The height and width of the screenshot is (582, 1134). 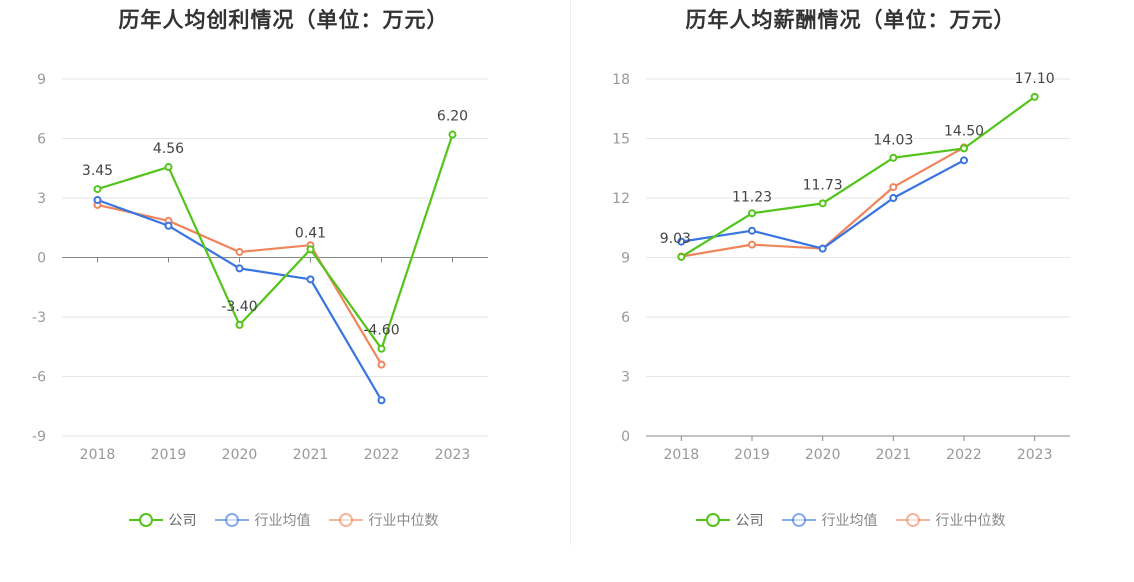 What do you see at coordinates (240, 284) in the screenshot?
I see `series-line-行业中位数` at bounding box center [240, 284].